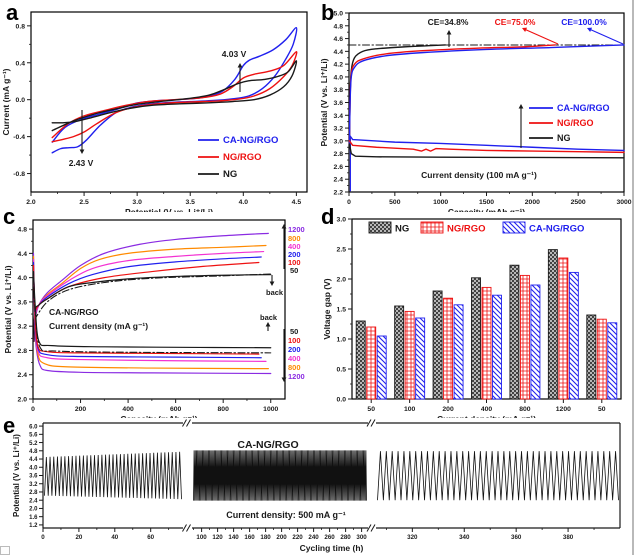 This screenshot has height=555, width=634. I want to click on svg-text: 2000, so click(532, 202).